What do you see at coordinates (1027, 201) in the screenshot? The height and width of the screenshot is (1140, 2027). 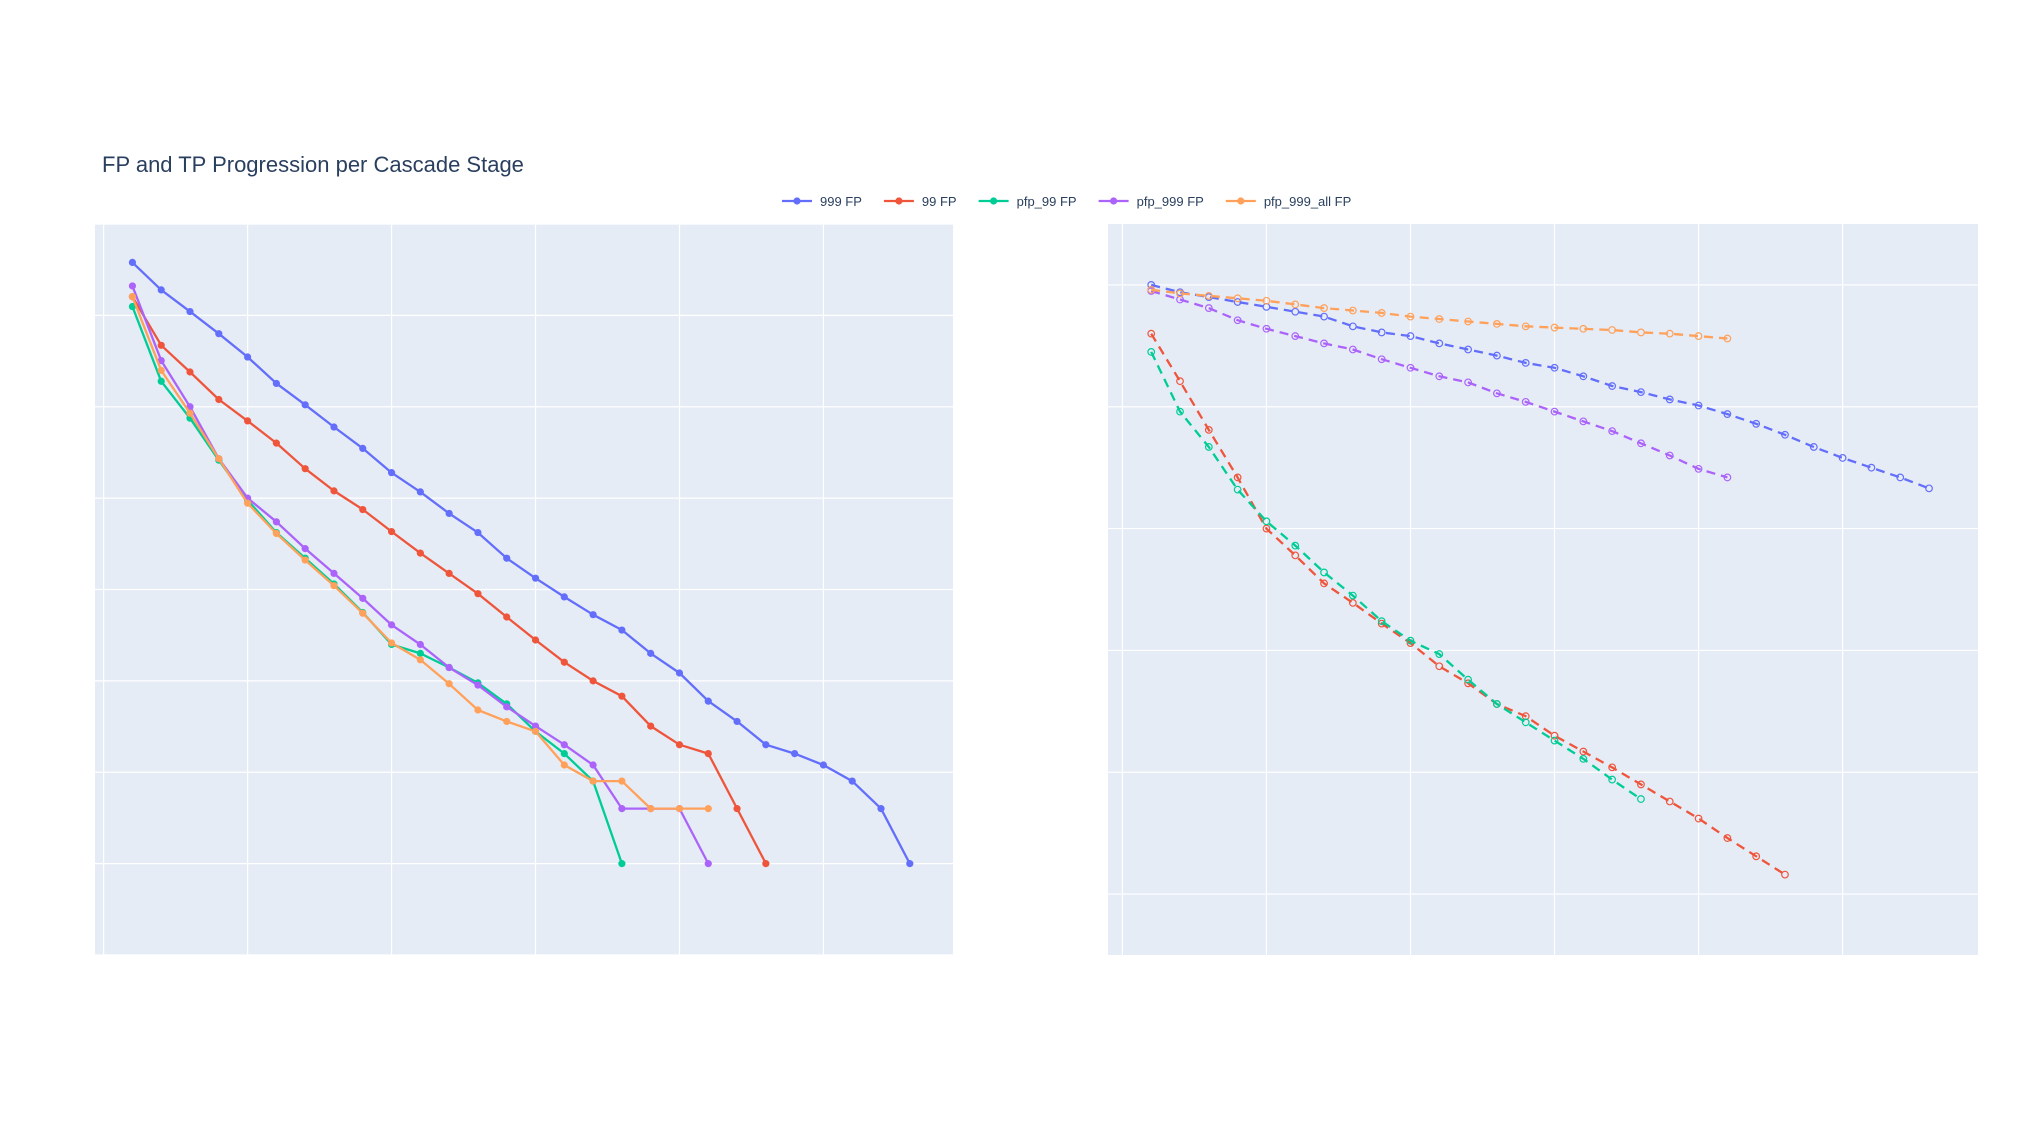 I see `legend-item-pfp-99-fp: pfp_99 FP` at bounding box center [1027, 201].